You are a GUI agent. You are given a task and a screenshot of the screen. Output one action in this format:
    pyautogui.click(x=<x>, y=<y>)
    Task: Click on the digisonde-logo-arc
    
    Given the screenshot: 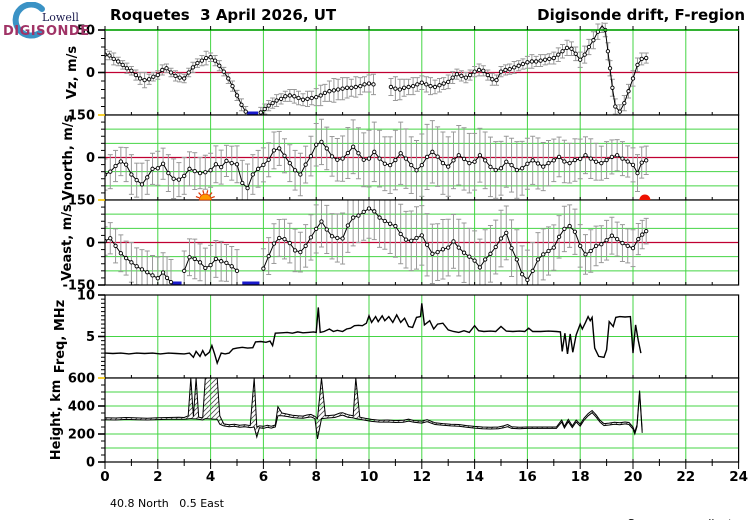 What is the action you would take?
    pyautogui.click(x=28, y=20)
    